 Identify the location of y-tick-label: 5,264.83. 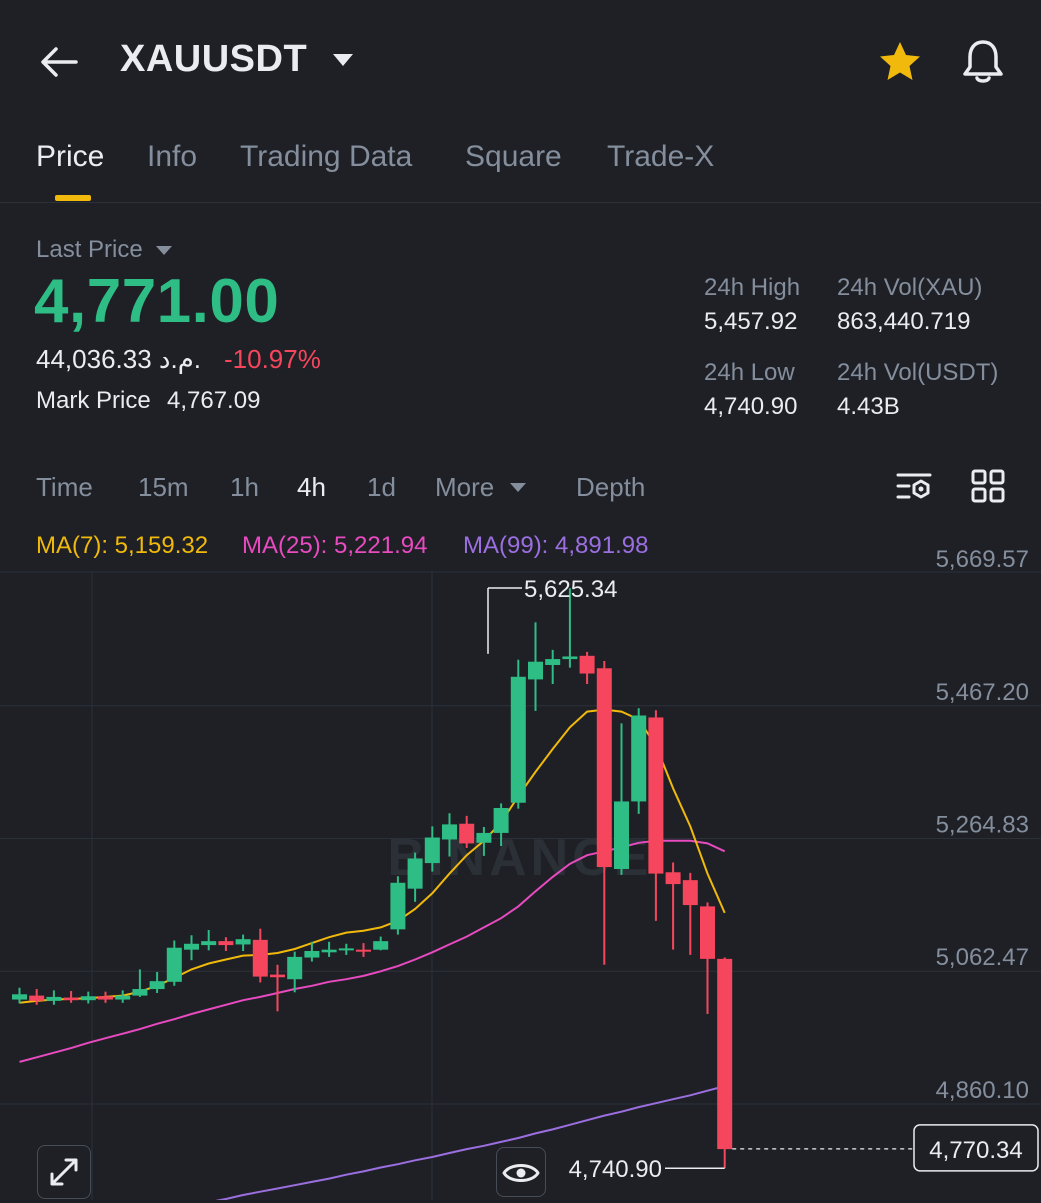
(982, 825).